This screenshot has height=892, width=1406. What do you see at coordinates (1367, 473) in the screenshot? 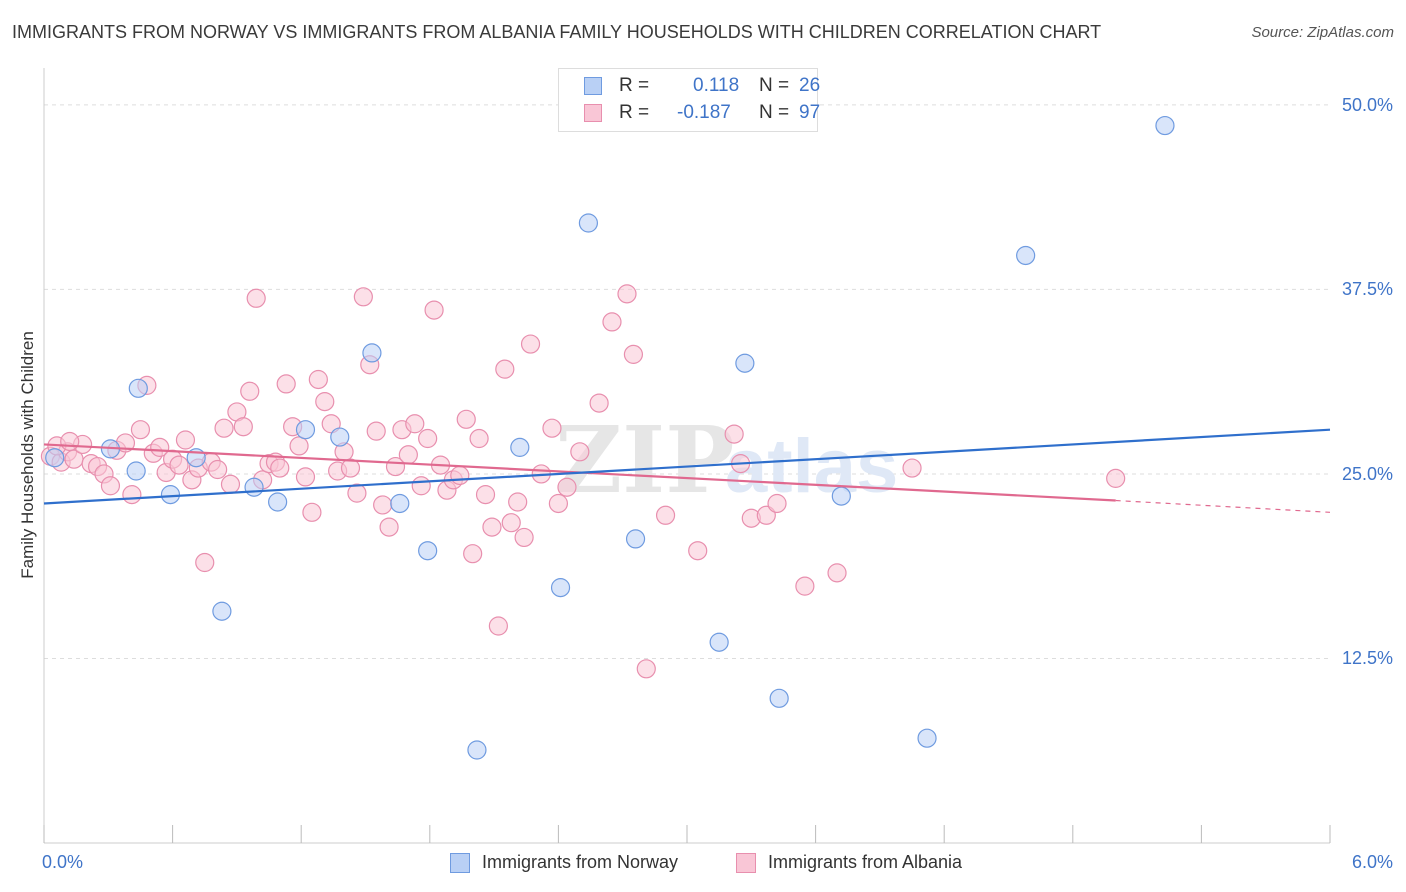
I see `y-tick-label: 25.0%` at bounding box center [1367, 473].